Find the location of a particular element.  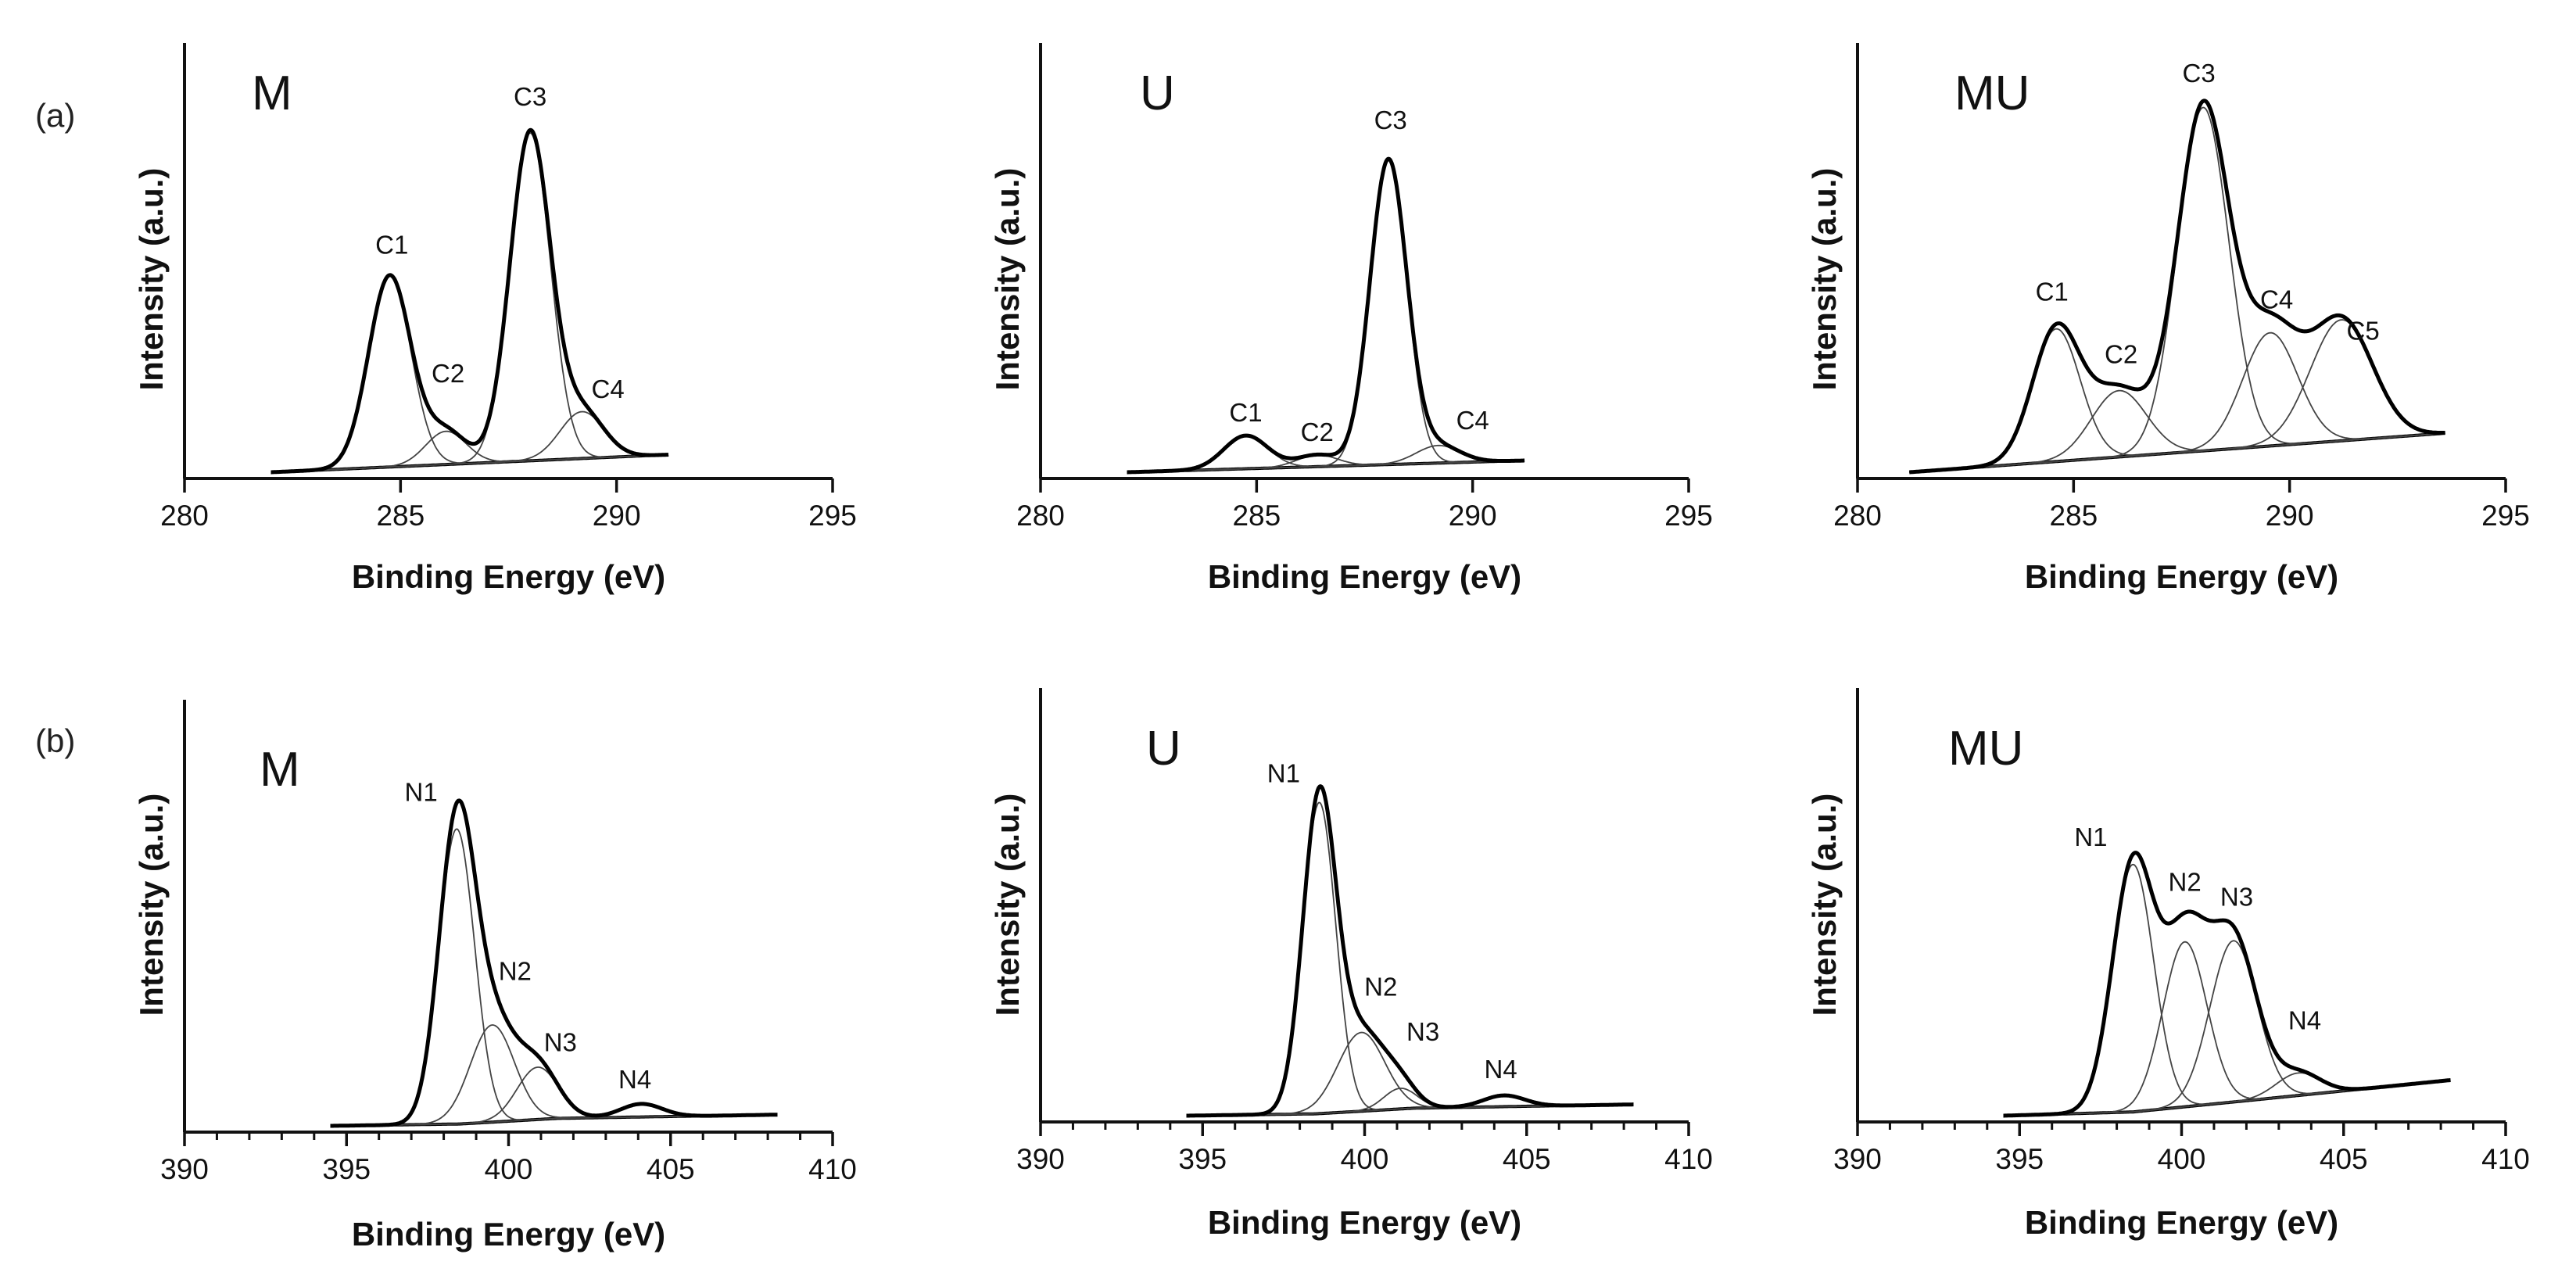

row-label-b: (b) is located at coordinates (55, 740).